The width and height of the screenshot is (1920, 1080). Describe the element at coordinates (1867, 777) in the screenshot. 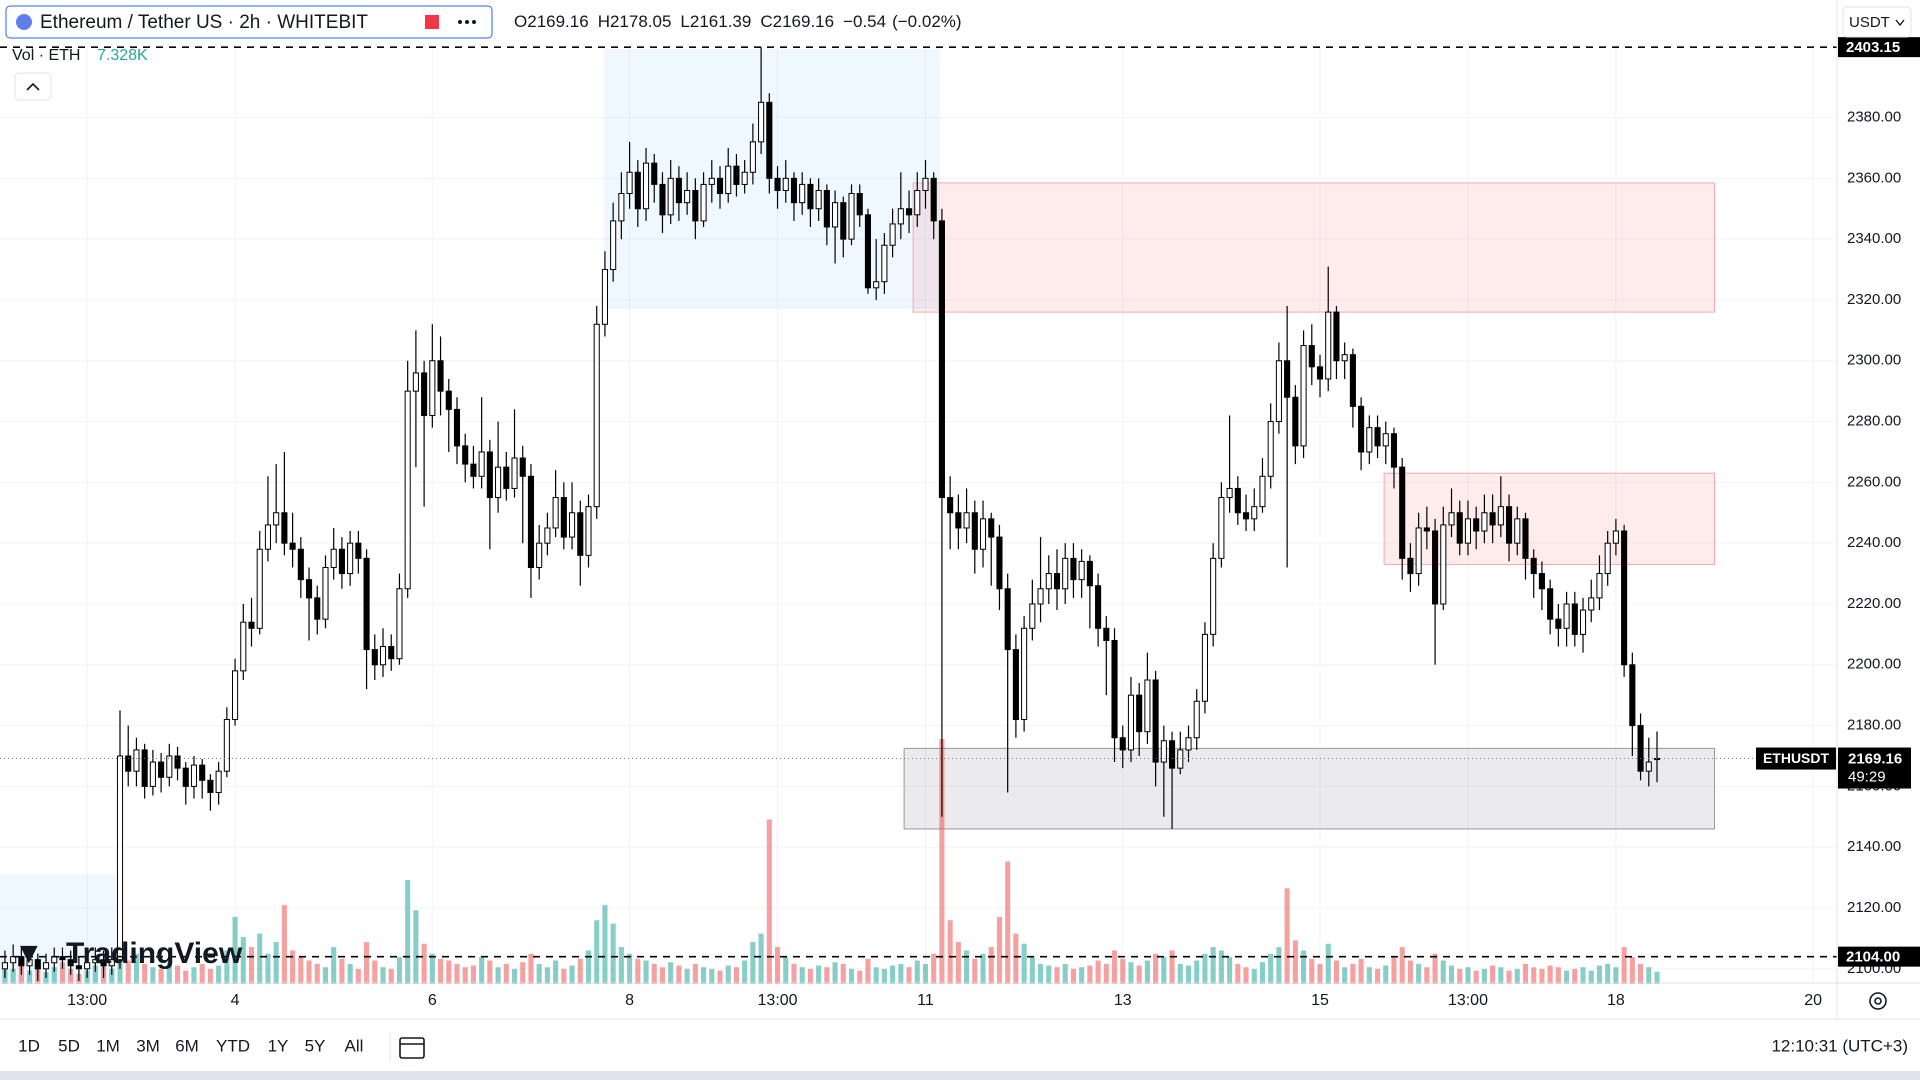

I see `countdown: 49:29` at that location.